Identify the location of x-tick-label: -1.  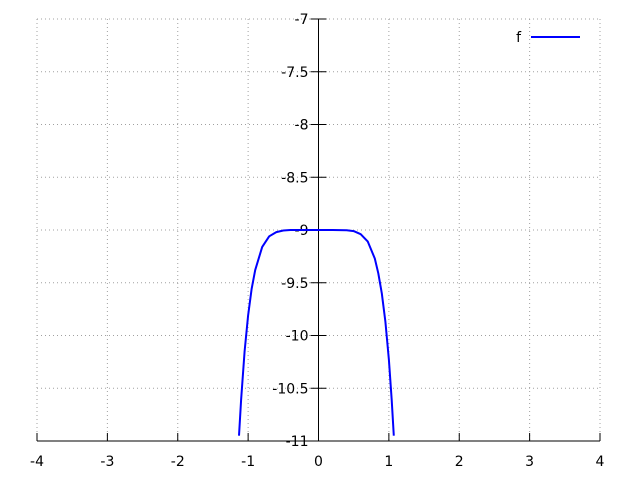
(248, 462).